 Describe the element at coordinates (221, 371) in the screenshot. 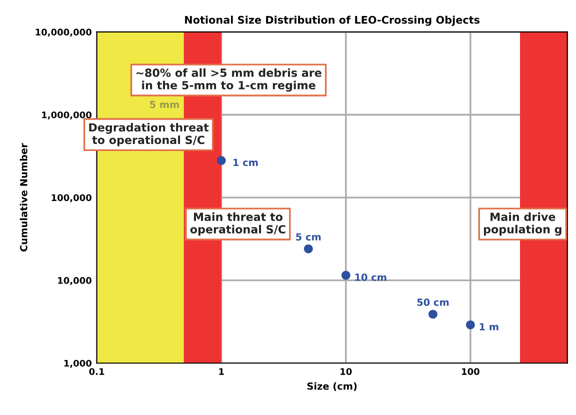

I see `x-tick-label: 1` at that location.